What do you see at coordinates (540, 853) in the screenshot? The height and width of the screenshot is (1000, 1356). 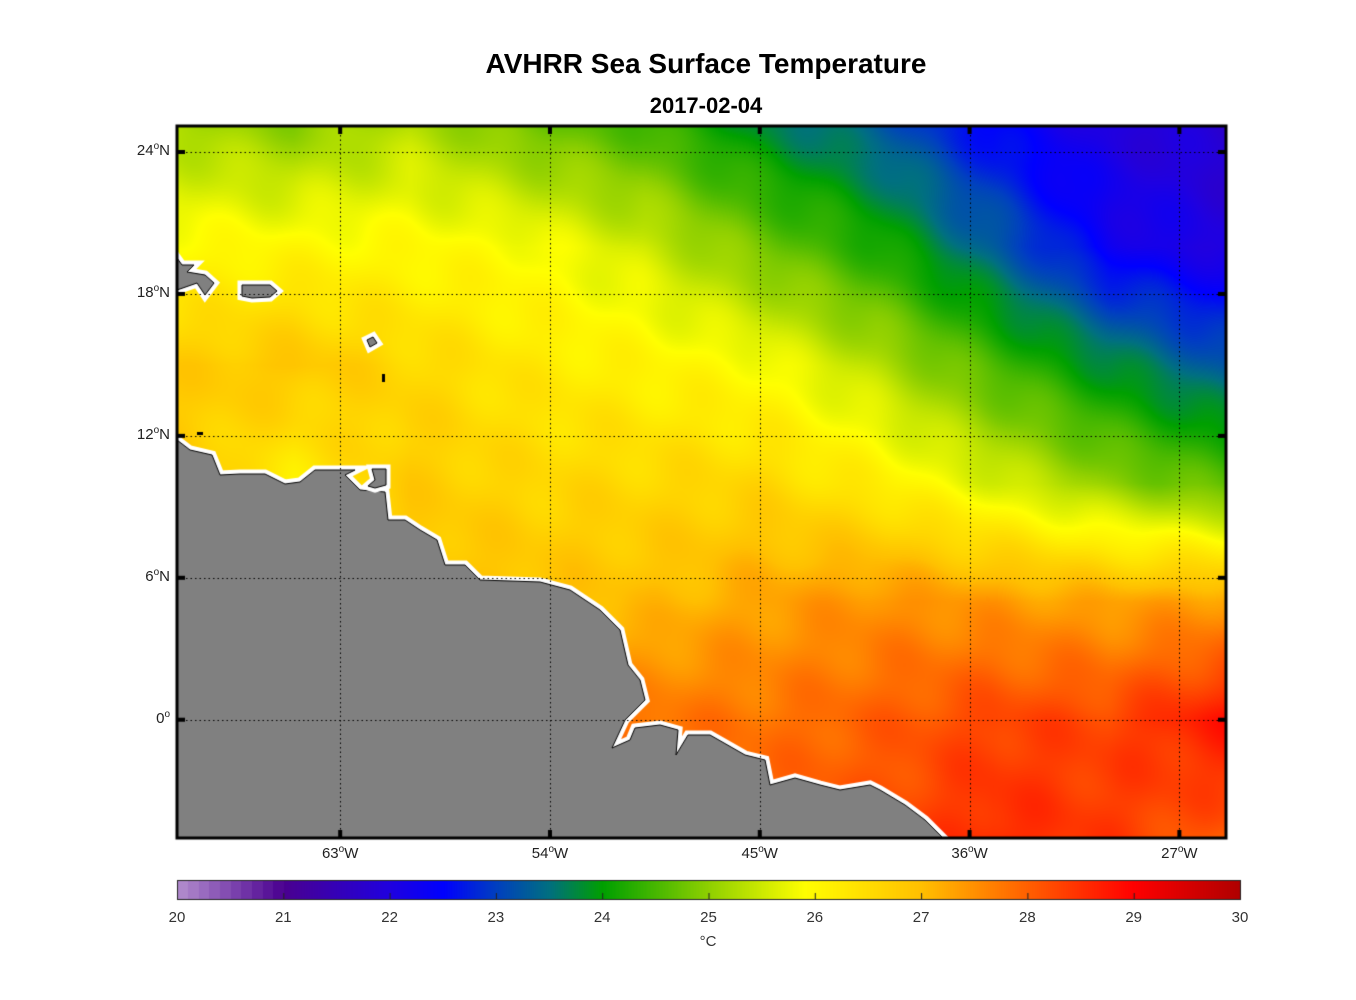 I see `tick-degrees: 54` at bounding box center [540, 853].